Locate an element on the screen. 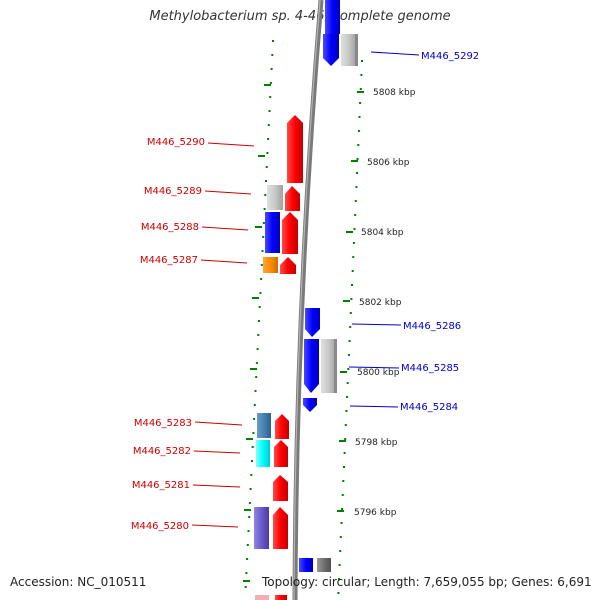 This screenshot has height=600, width=600. gene-label: M446_5283 is located at coordinates (163, 423).